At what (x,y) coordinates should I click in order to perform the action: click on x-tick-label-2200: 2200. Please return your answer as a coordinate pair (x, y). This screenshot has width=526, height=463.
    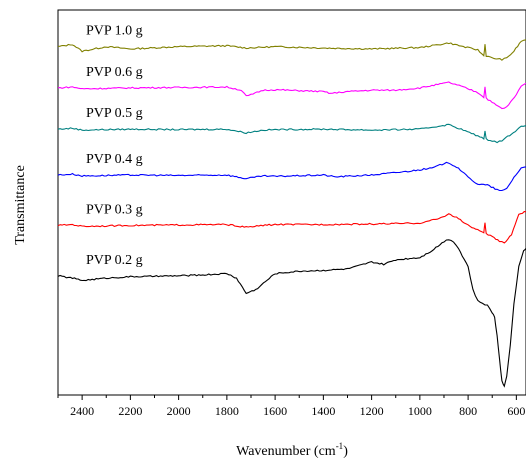
    Looking at the image, I should click on (130, 411).